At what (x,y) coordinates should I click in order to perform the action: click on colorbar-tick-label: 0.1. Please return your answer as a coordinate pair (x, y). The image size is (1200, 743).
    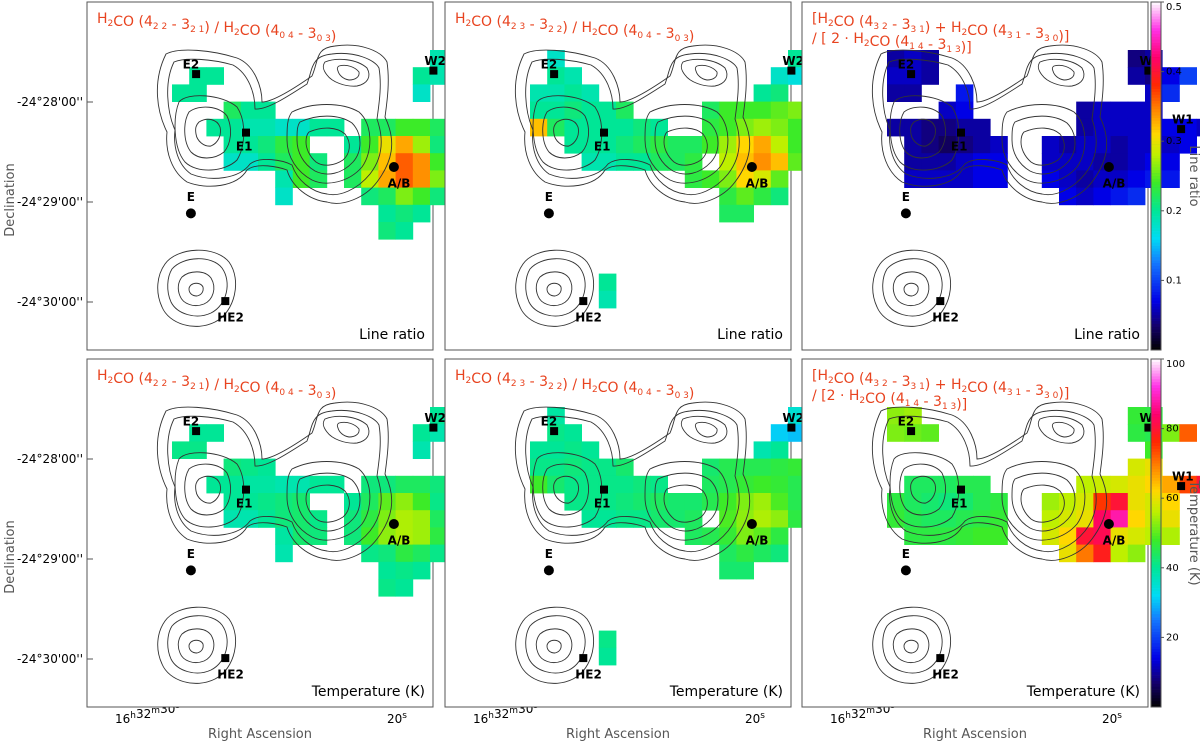
    Looking at the image, I should click on (1174, 280).